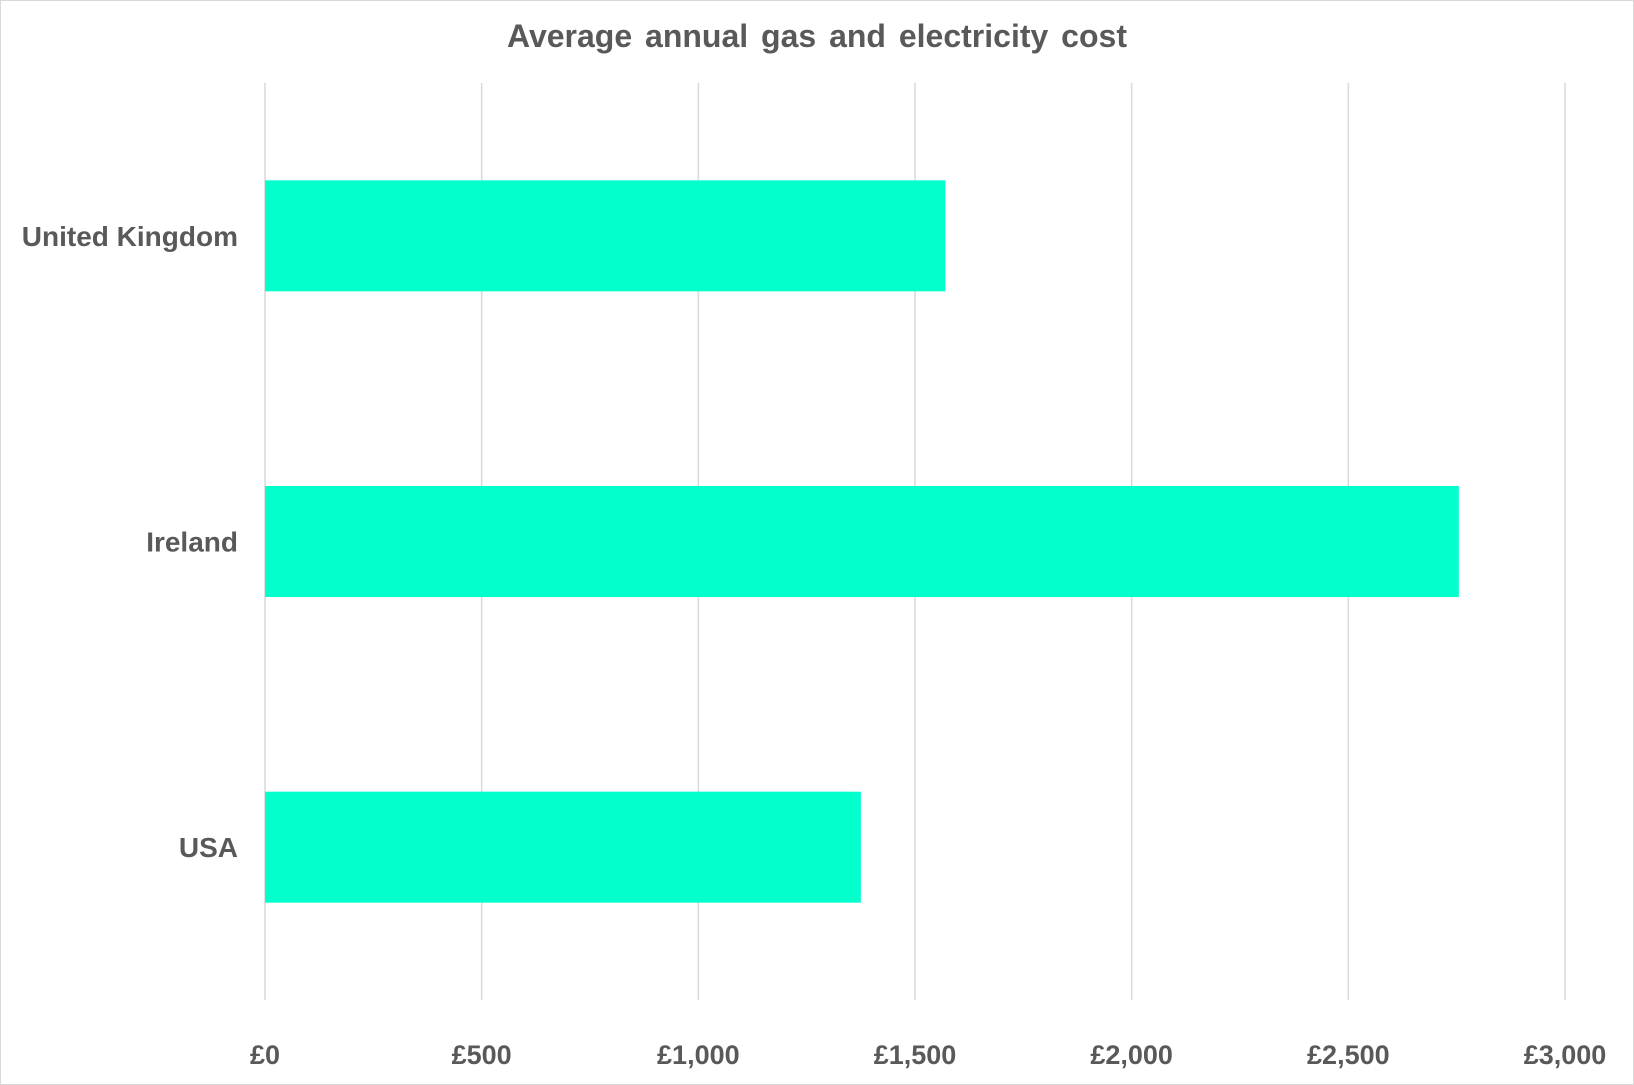 The width and height of the screenshot is (1634, 1085). Describe the element at coordinates (1131, 1055) in the screenshot. I see `x-tick-label: £2,000` at that location.